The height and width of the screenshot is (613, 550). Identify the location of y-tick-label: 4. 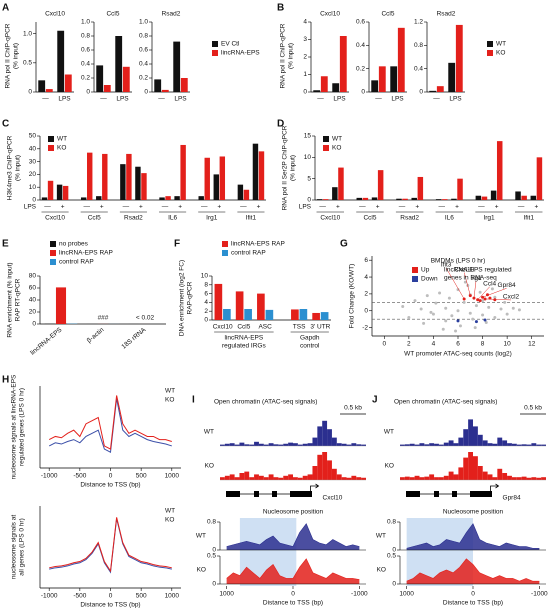
(206, 302).